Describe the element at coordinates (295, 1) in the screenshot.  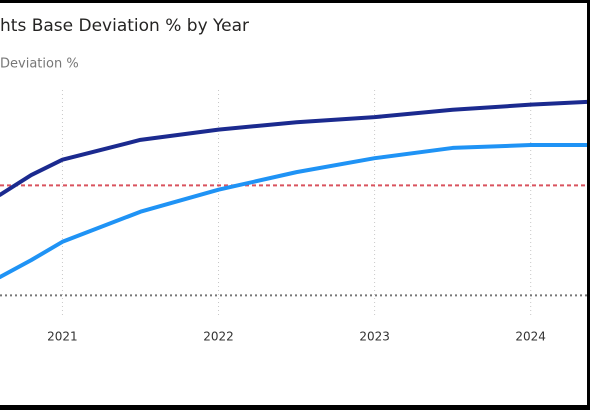
I see `frame-top` at that location.